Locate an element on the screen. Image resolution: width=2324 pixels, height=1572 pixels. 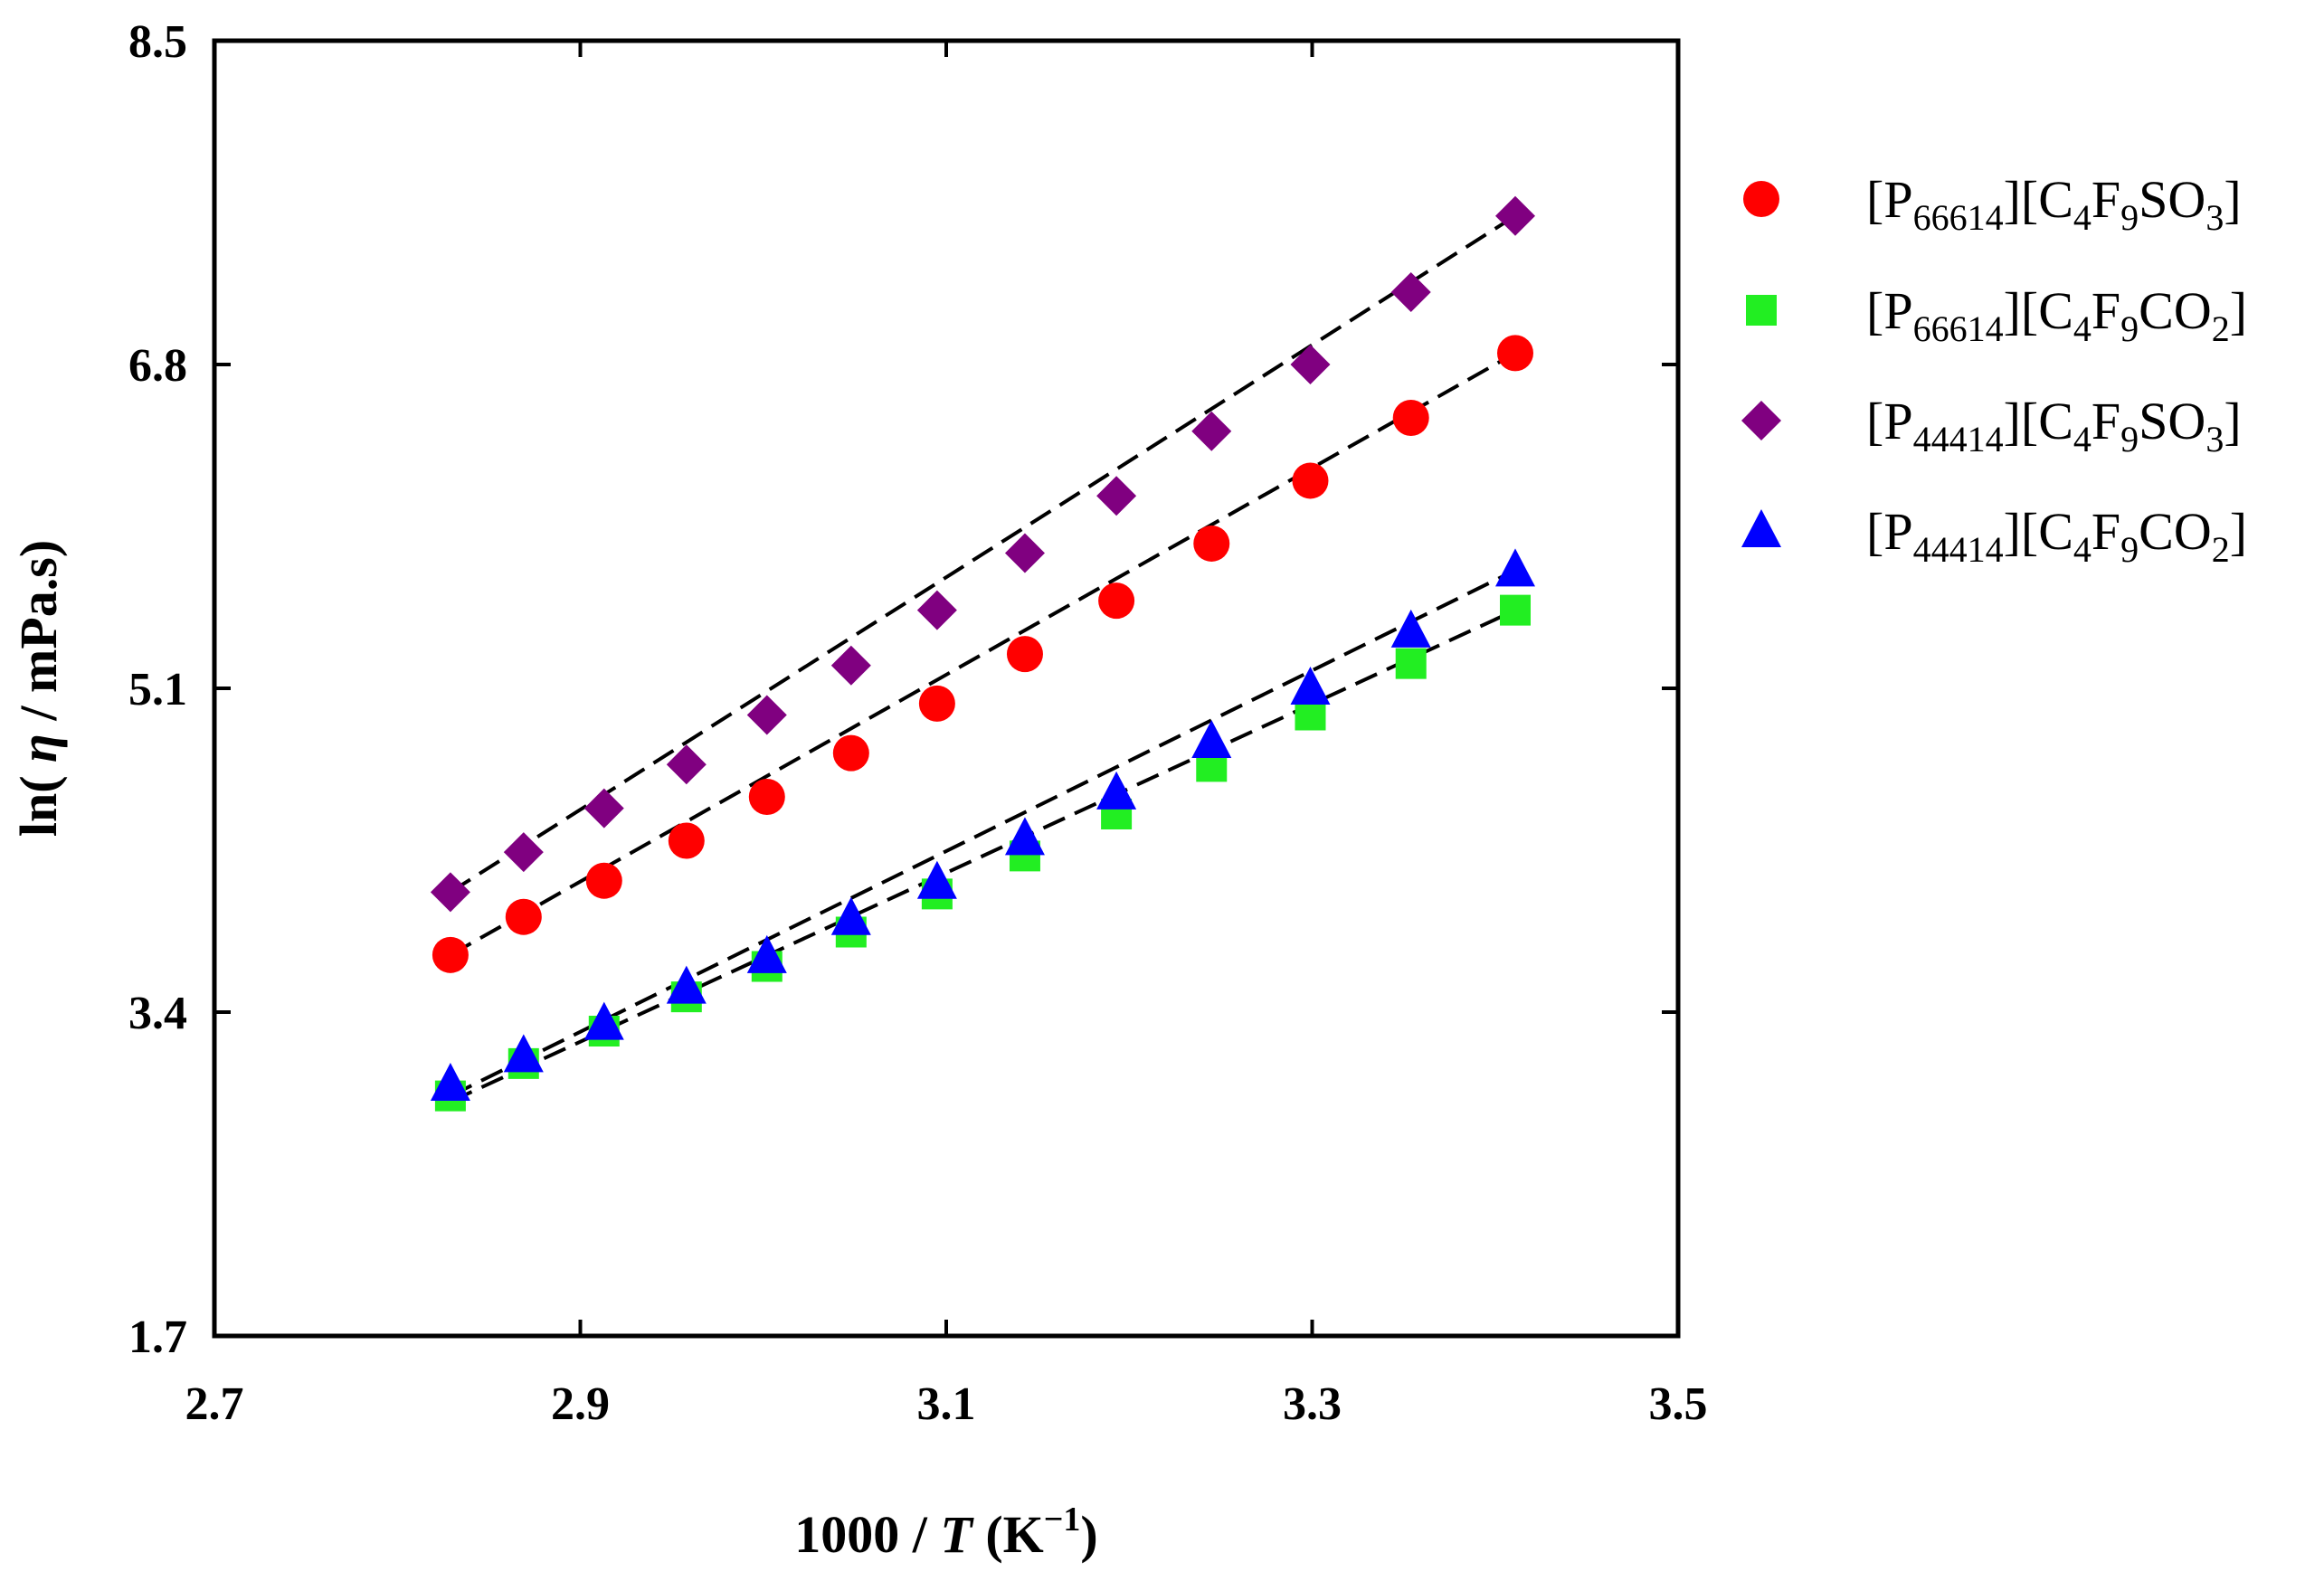
y-tick-label: 1.7 is located at coordinates (157, 1337).